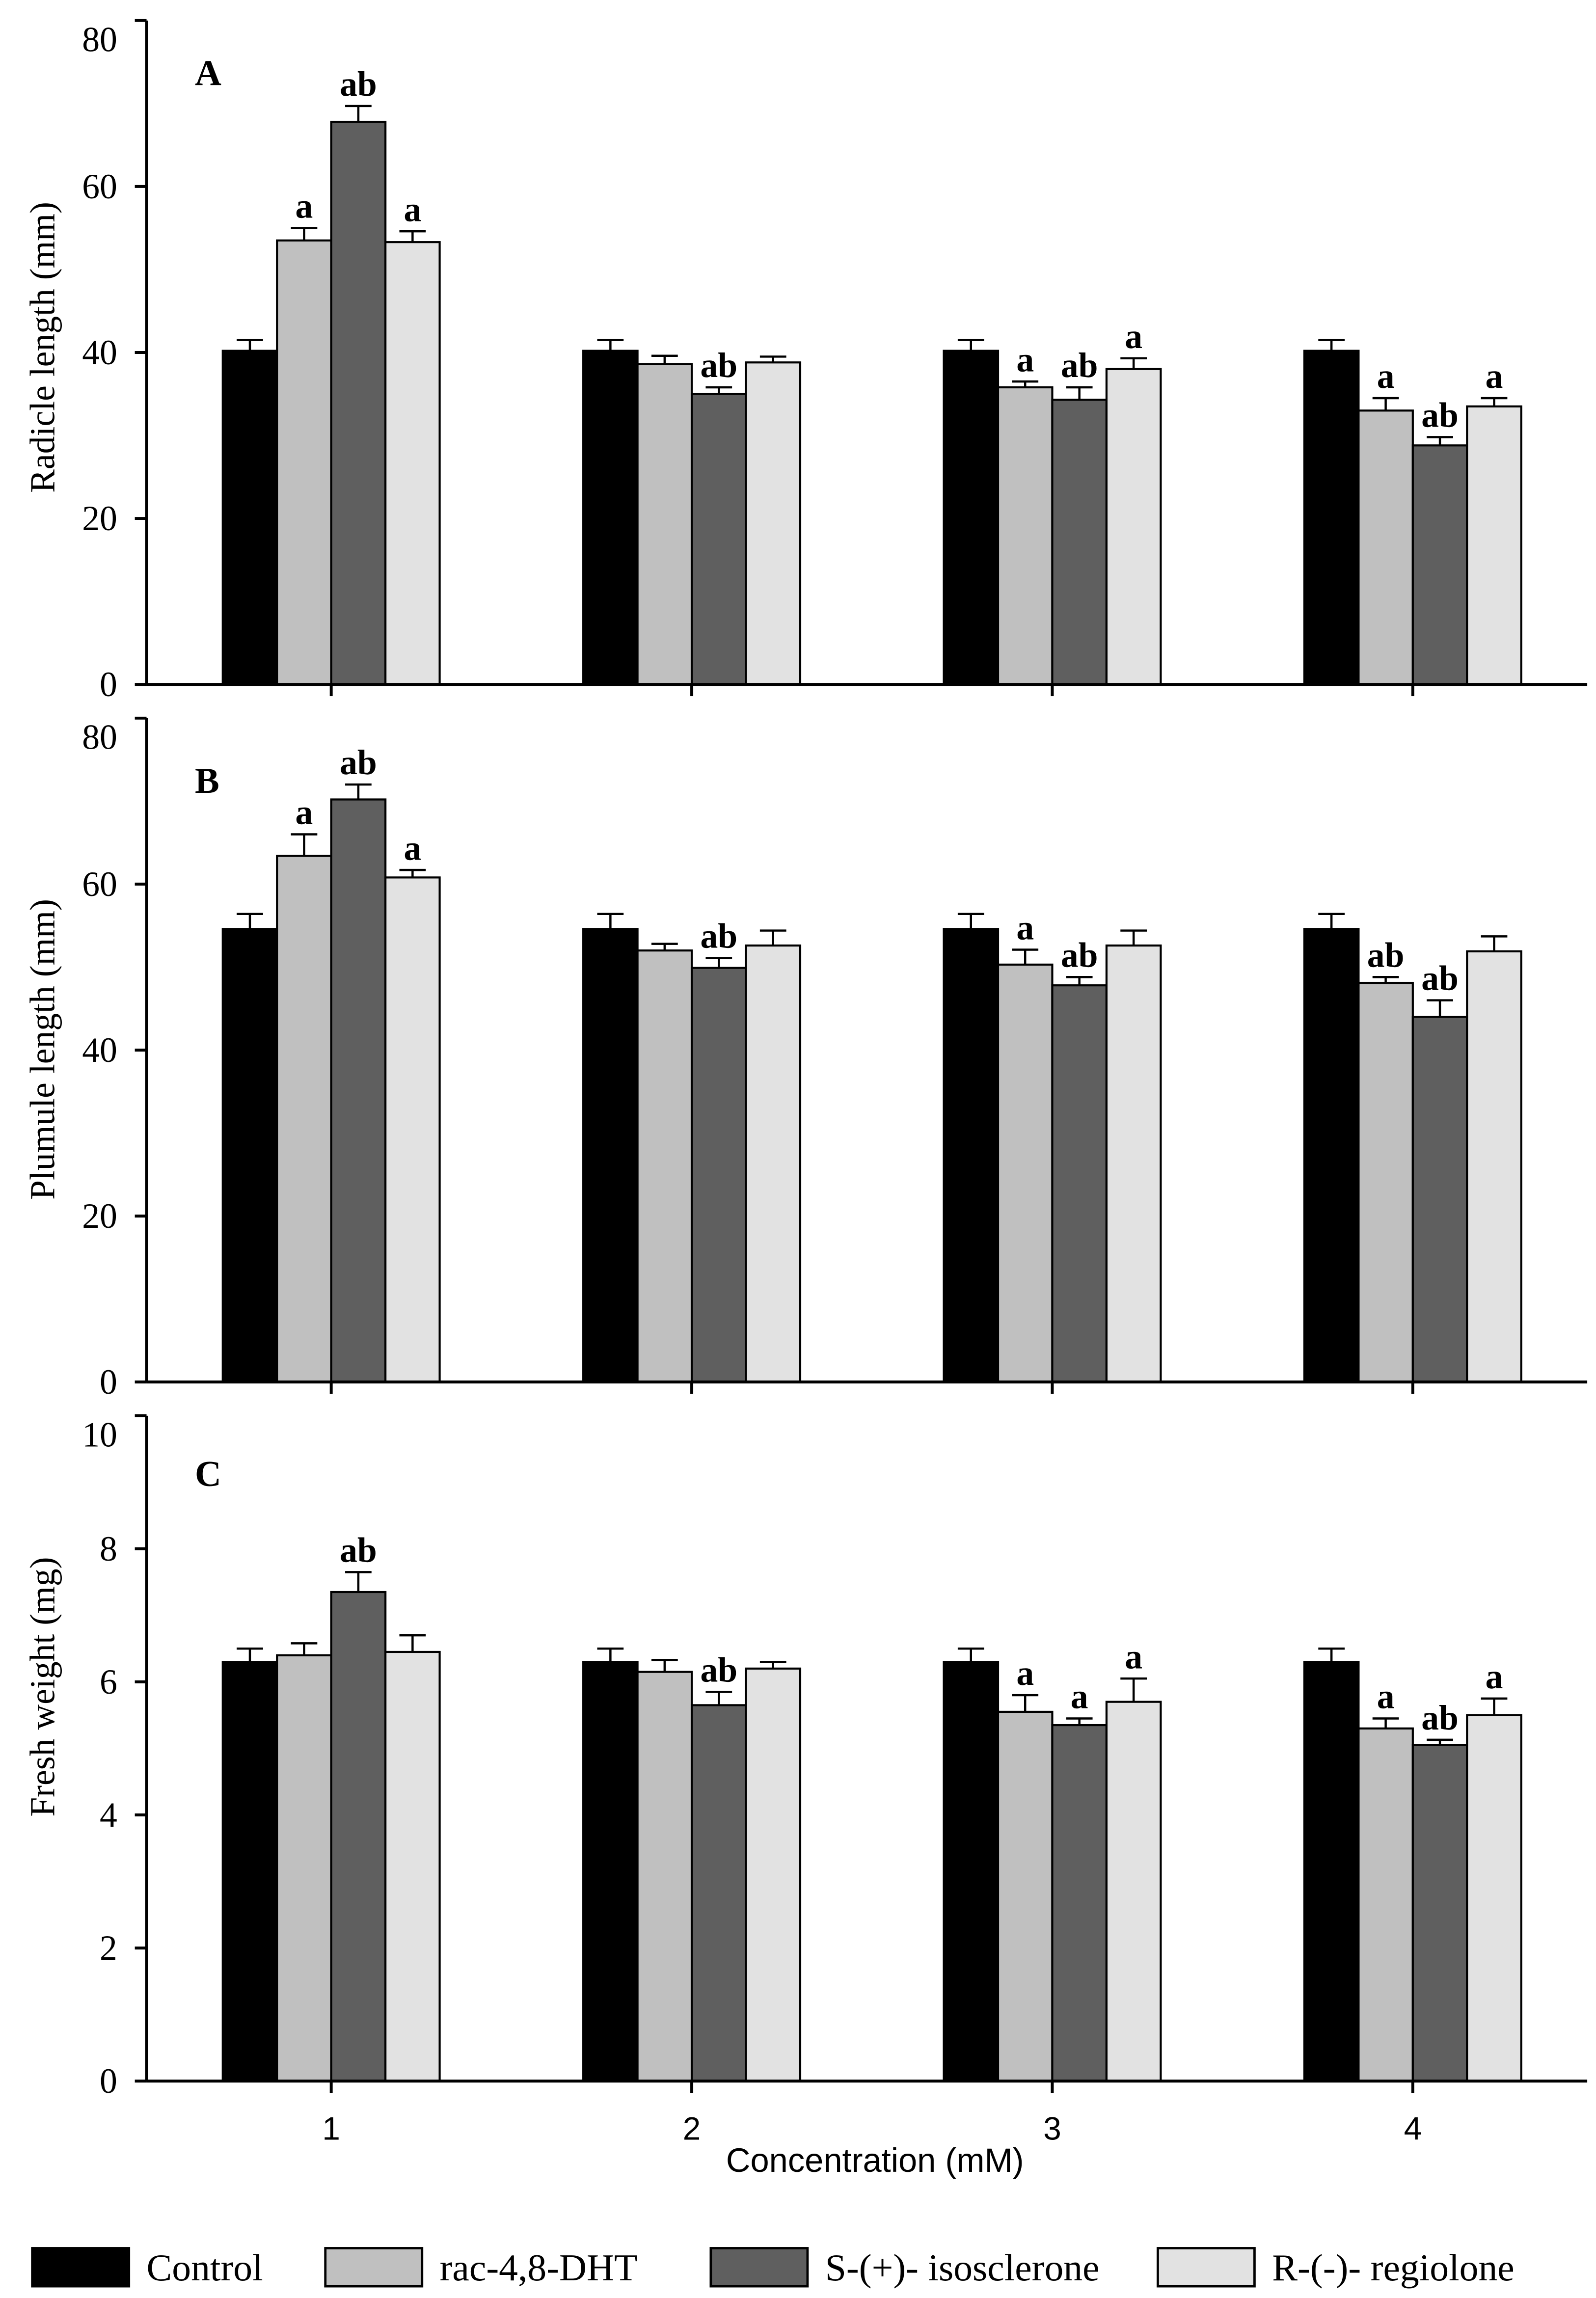 This screenshot has height=2298, width=1596. I want to click on panel-c-significance-rac-4-8-dht-4: a, so click(1386, 1696).